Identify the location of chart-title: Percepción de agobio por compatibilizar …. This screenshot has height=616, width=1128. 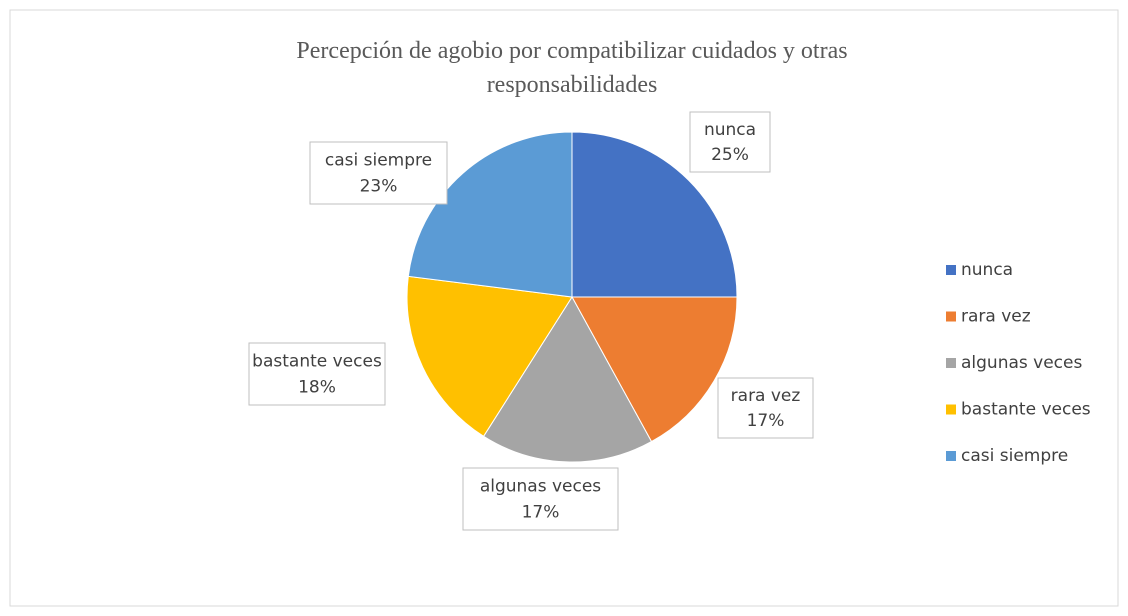
(572, 68).